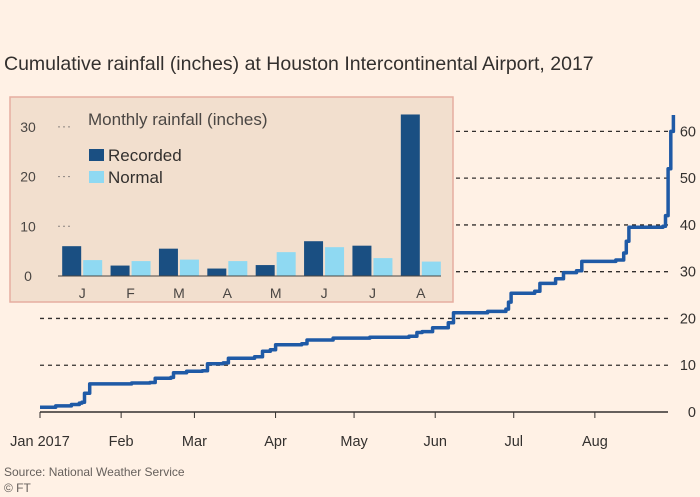  Describe the element at coordinates (28, 127) in the screenshot. I see `inset-y-tick-label: 30` at that location.